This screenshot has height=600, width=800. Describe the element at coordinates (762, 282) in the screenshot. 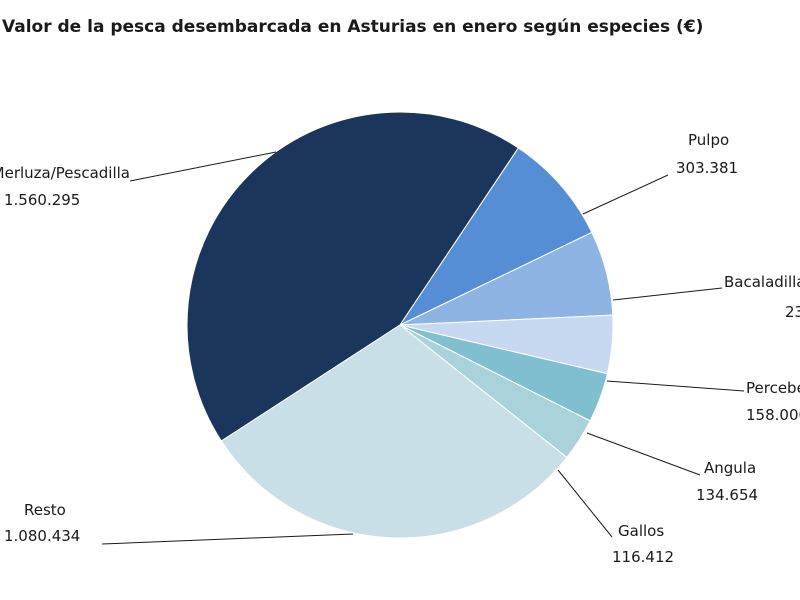

I see `slice-label-bacaladilla: Bacaladilla` at that location.